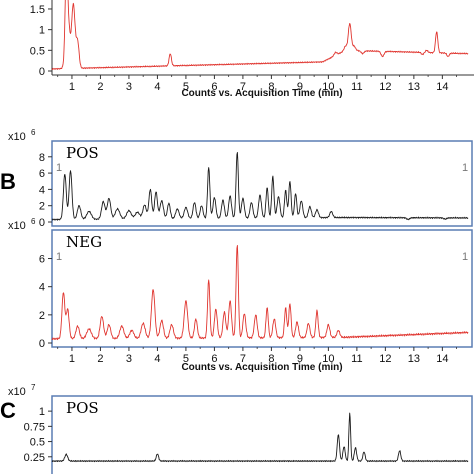  What do you see at coordinates (34, 427) in the screenshot?
I see `y-tick-label: 0.75` at bounding box center [34, 427].